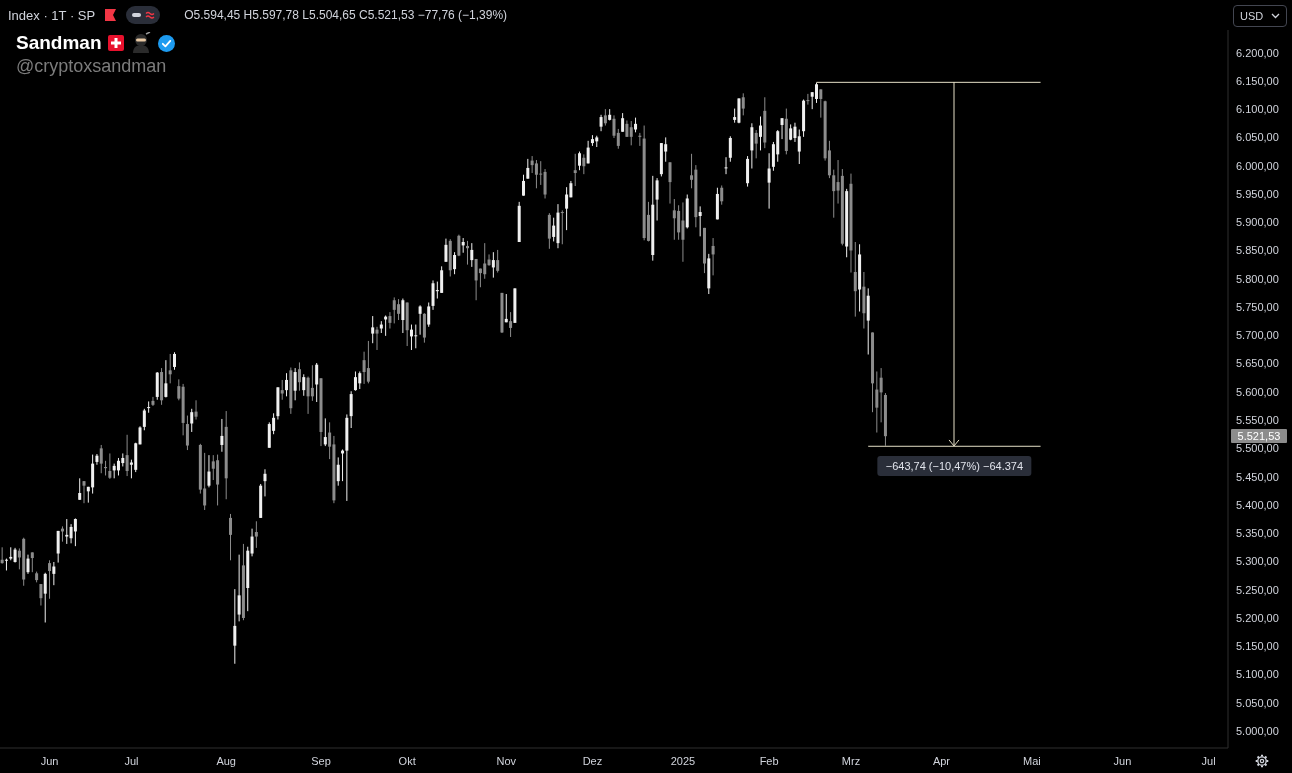 Image resolution: width=1292 pixels, height=773 pixels. What do you see at coordinates (1257, 533) in the screenshot?
I see `y-tick-label: 5.350,00` at bounding box center [1257, 533].